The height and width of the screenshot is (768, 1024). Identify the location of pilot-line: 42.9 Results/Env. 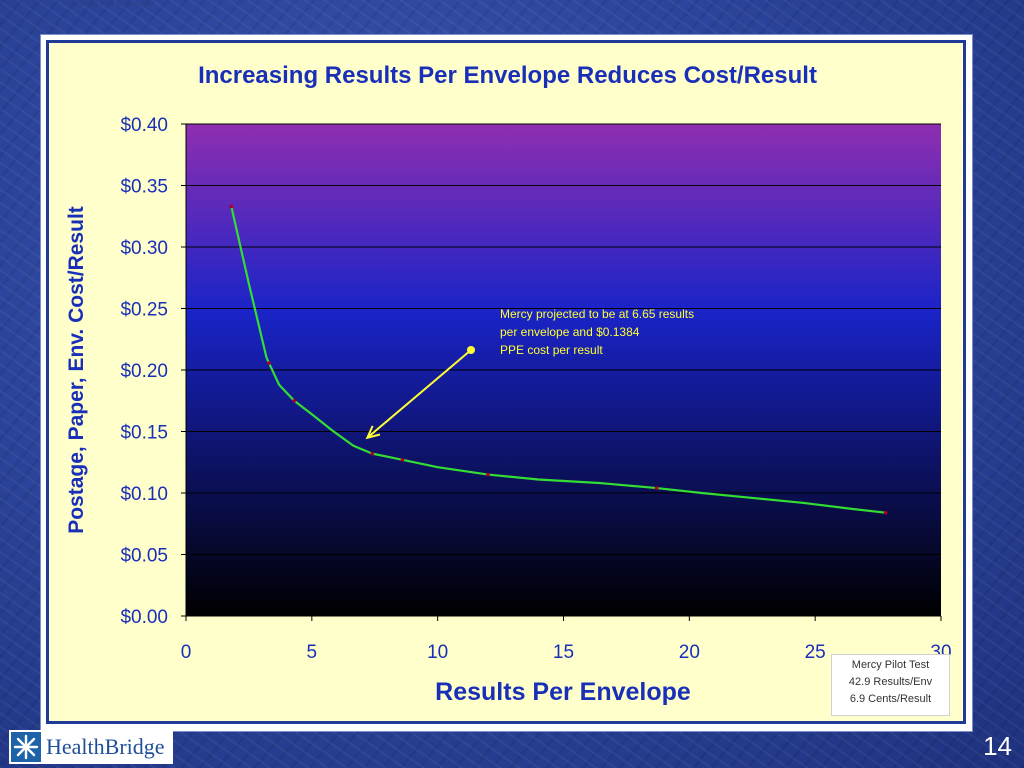
(890, 682).